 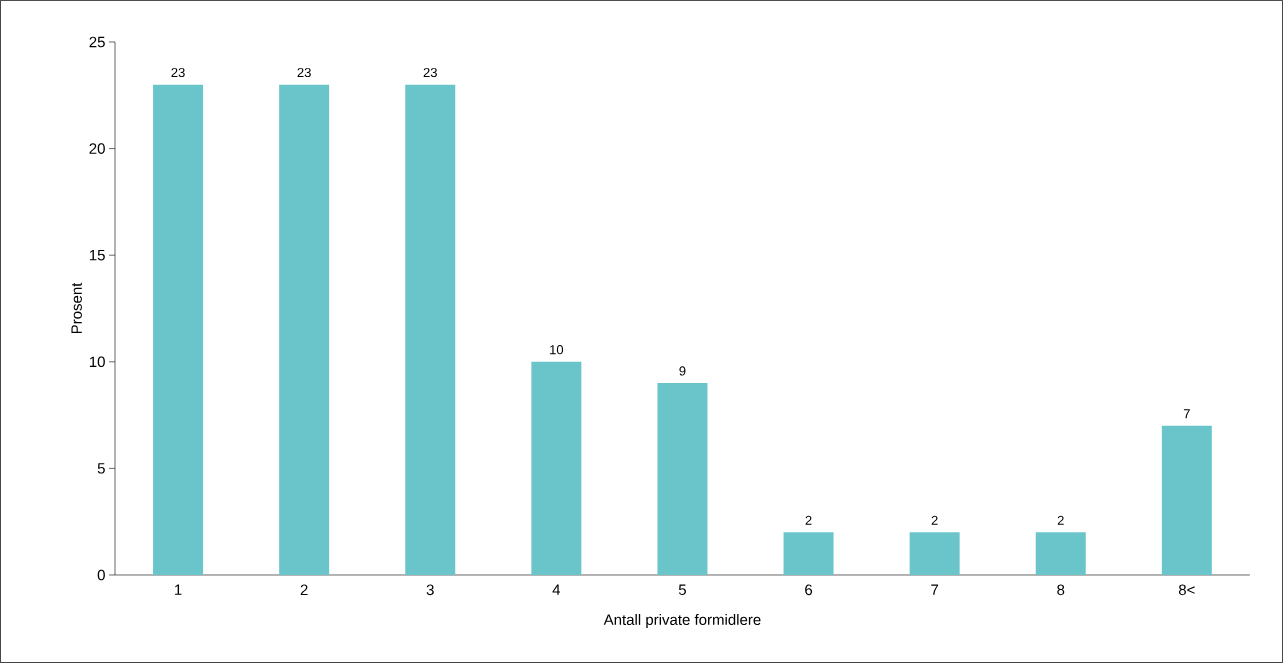 I want to click on x-tick-label: 2, so click(x=304, y=589).